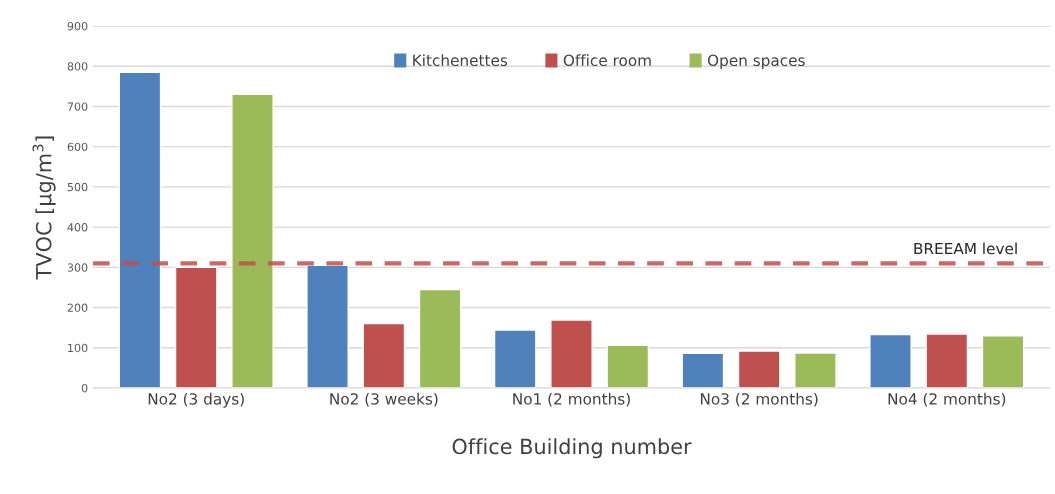 This screenshot has width=1055, height=494. I want to click on y-tick-label: 400, so click(77, 227).